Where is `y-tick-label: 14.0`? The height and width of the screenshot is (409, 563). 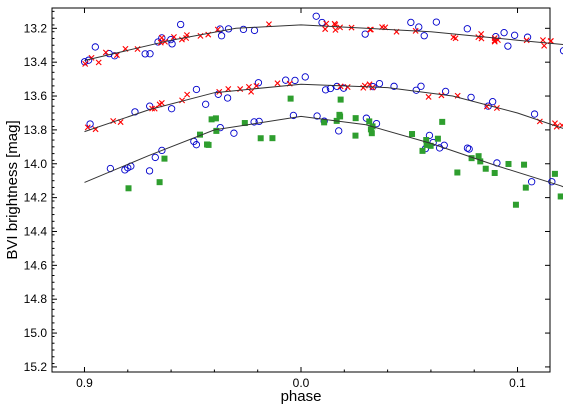 y-tick-label: 14.0 is located at coordinates (36, 164).